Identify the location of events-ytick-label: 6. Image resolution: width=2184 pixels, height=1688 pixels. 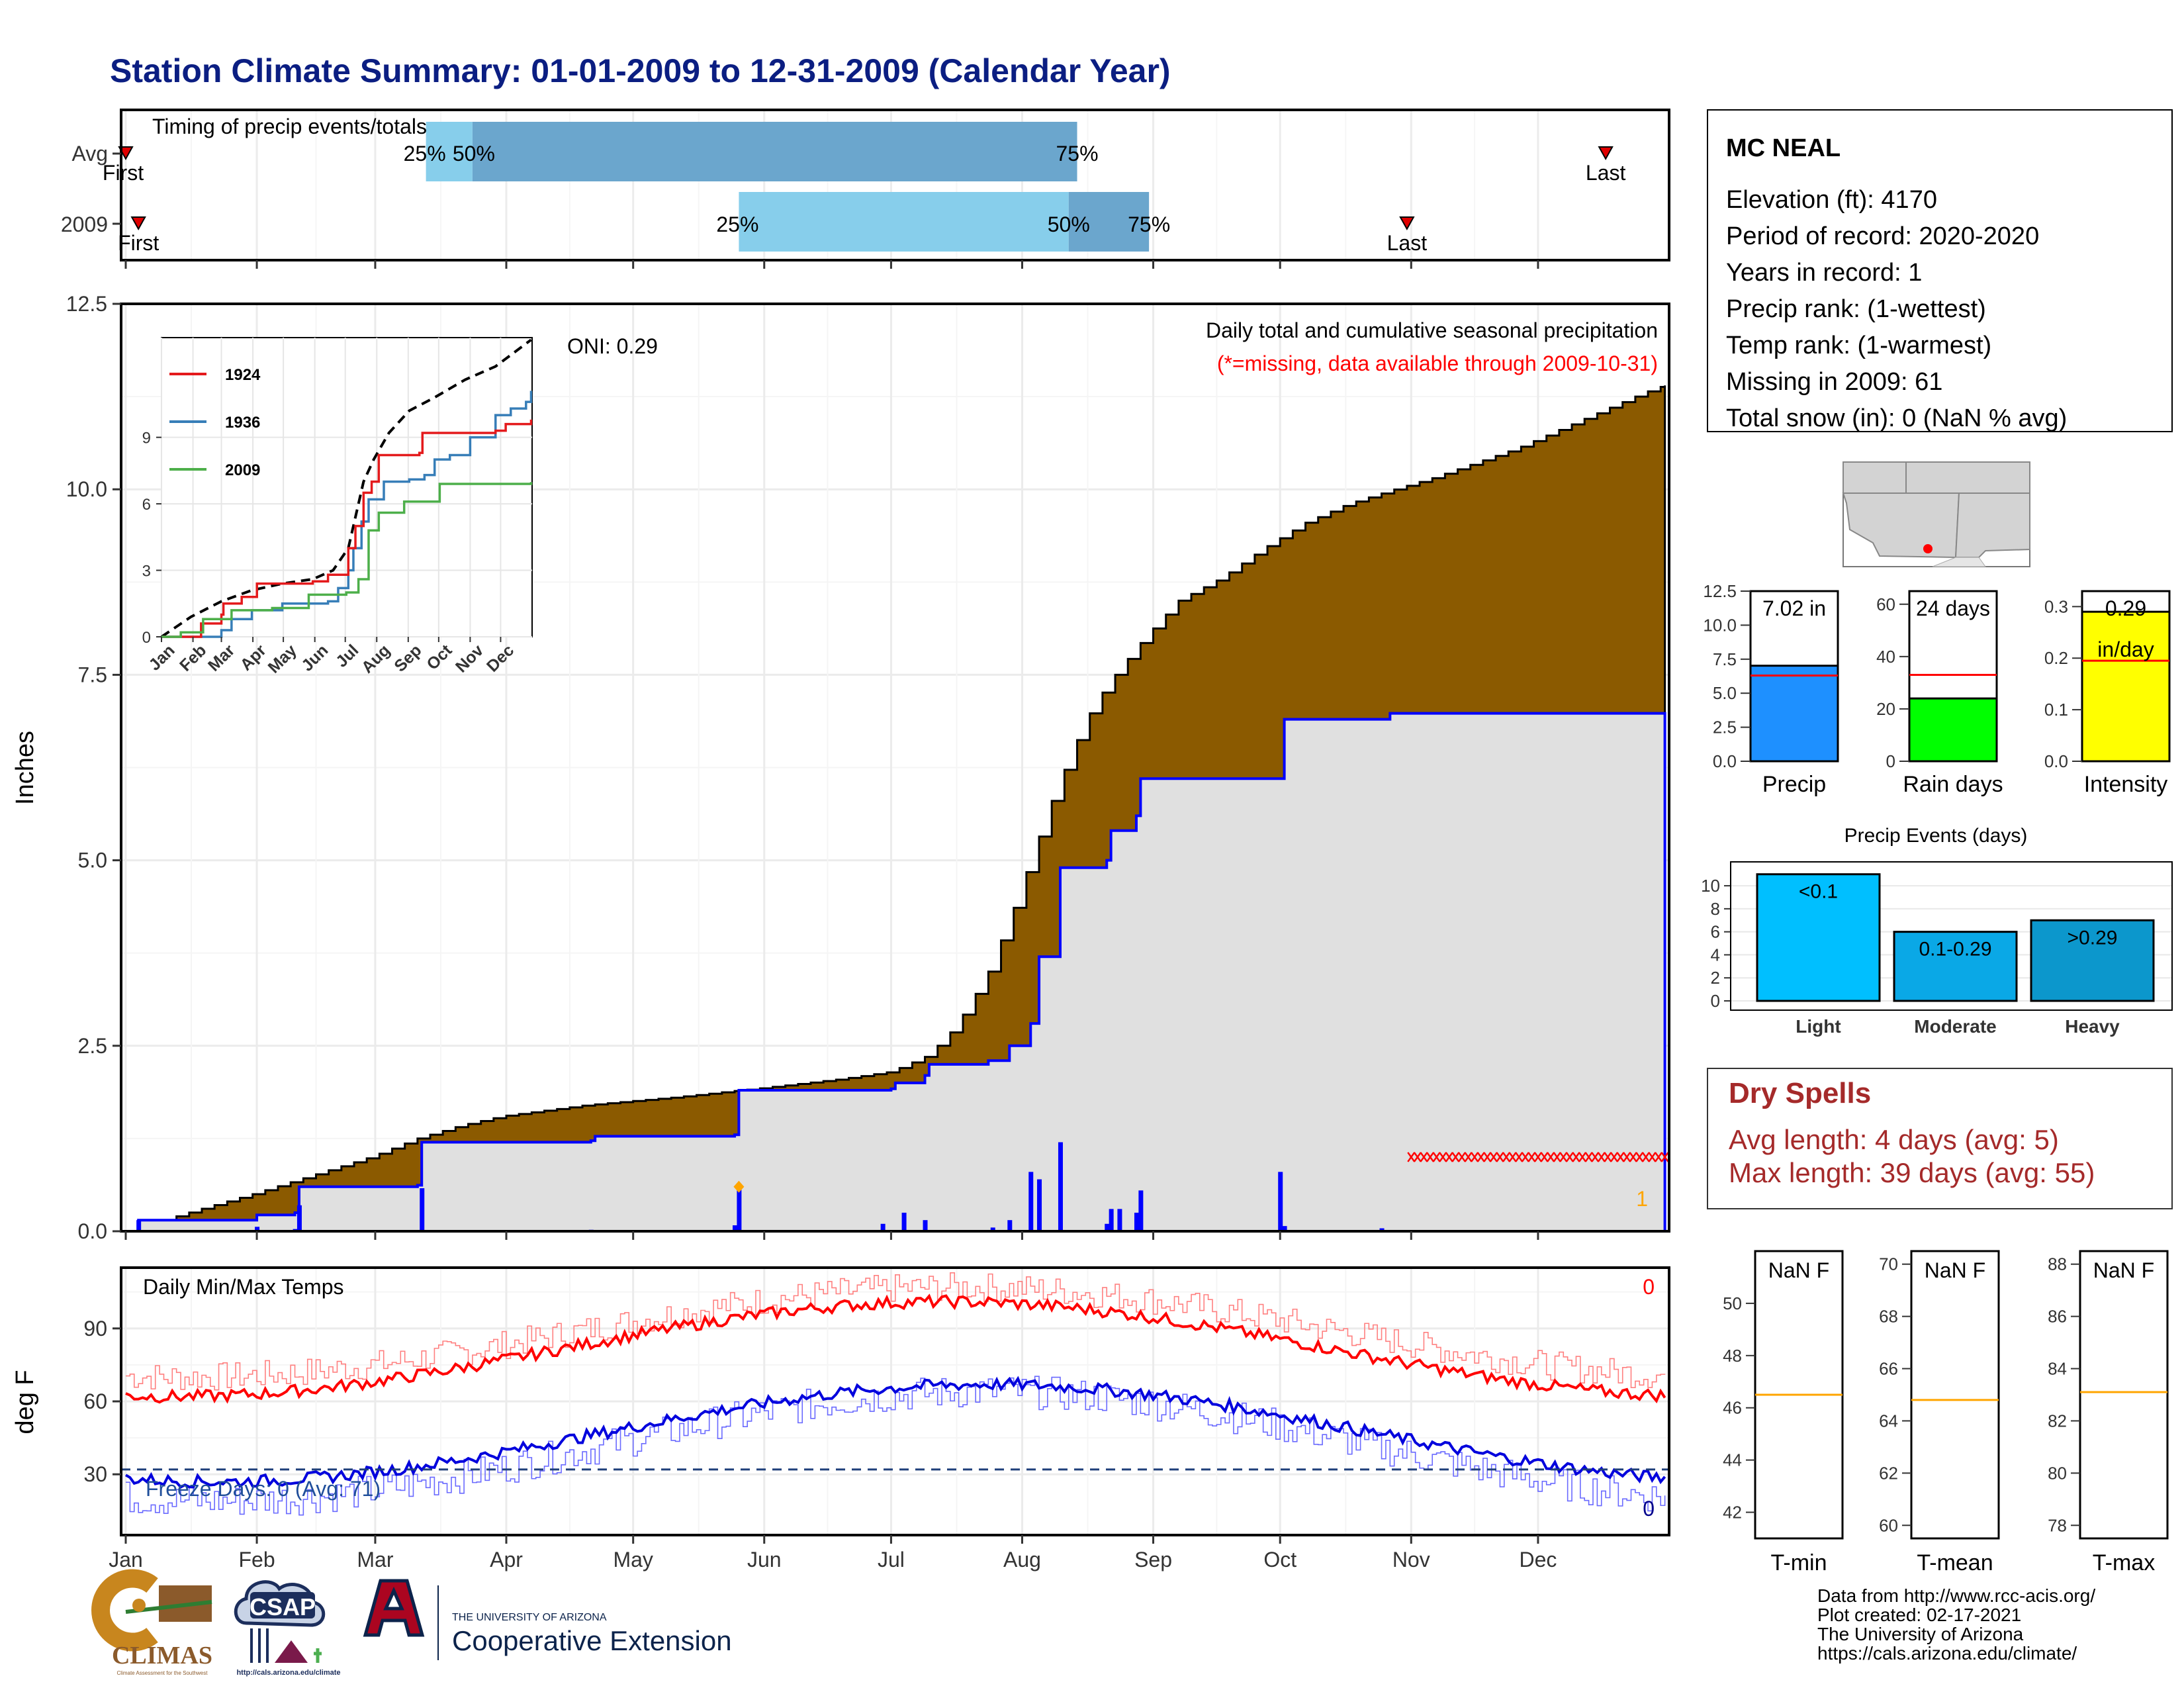
(1715, 932).